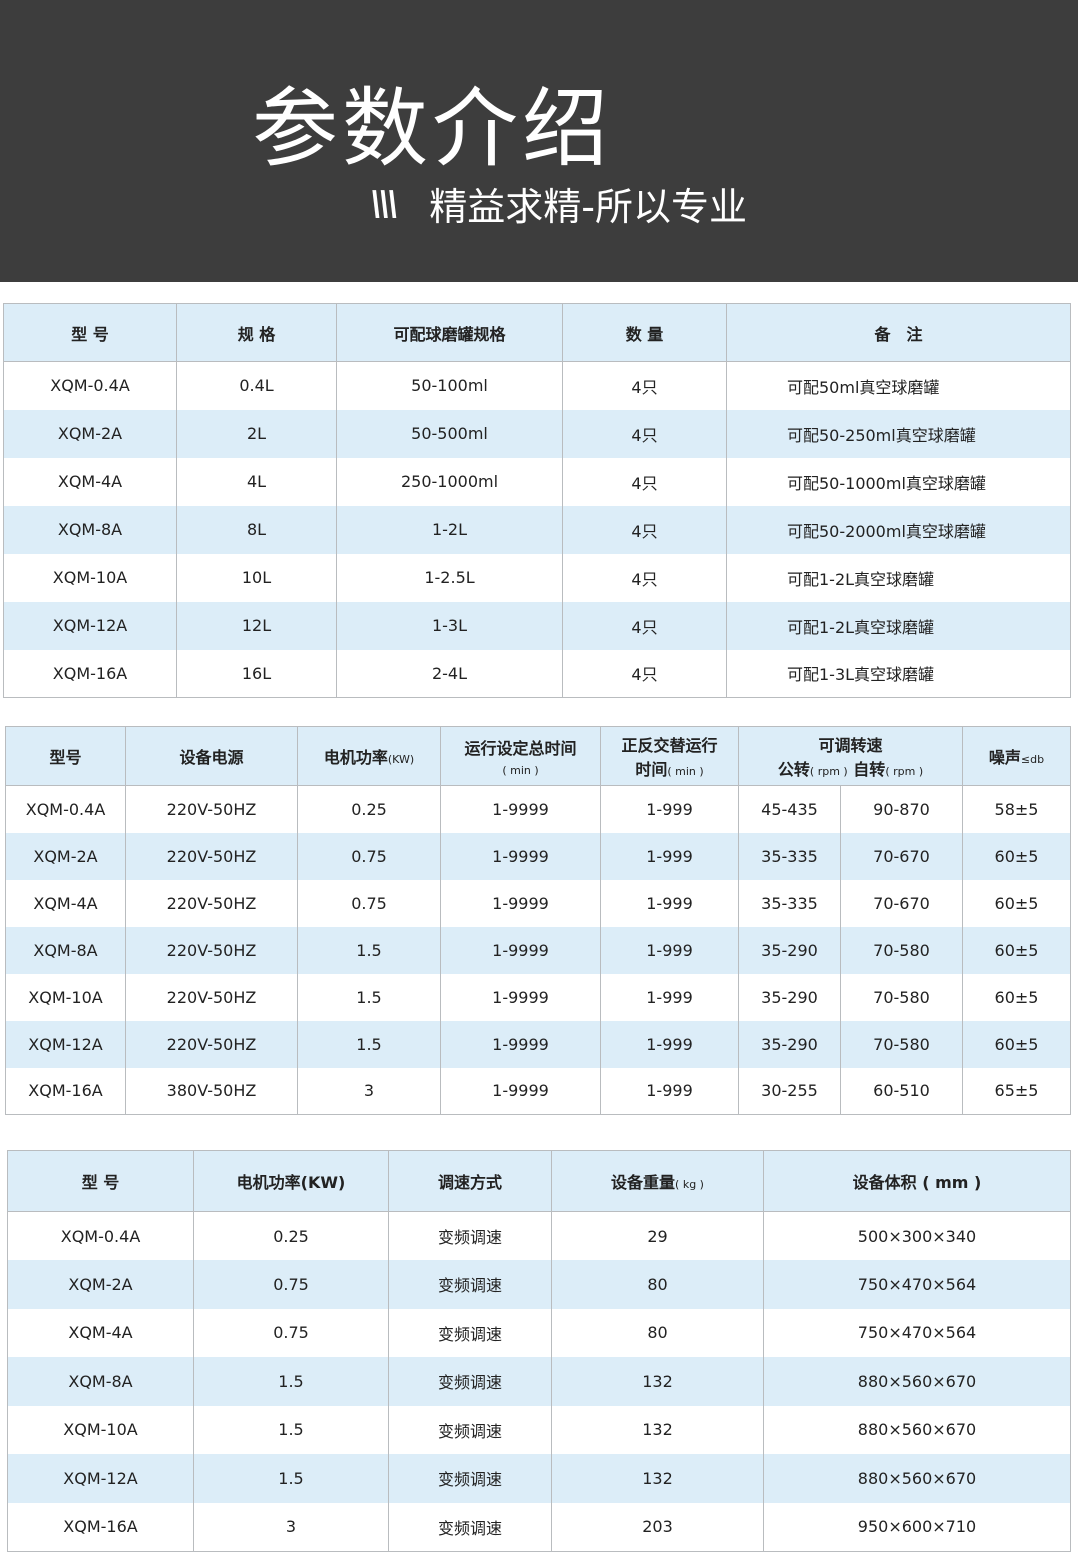 The image size is (1078, 1564). Describe the element at coordinates (917, 1181) in the screenshot. I see `header-volume: 设备体积 ( mm )` at that location.